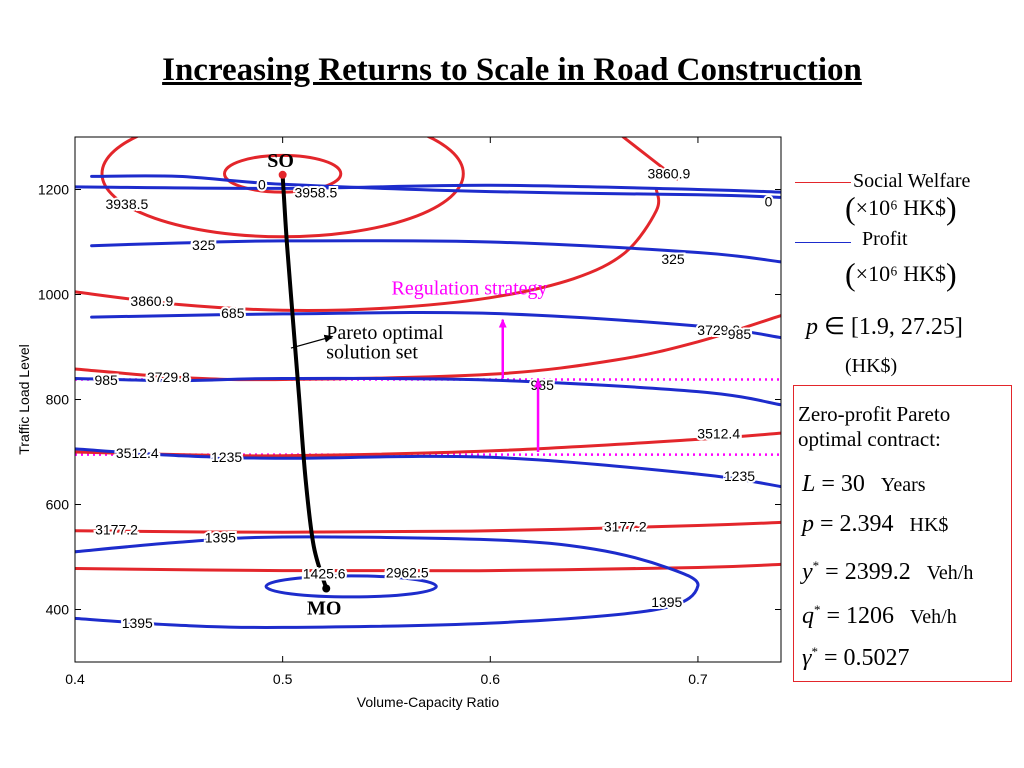 The width and height of the screenshot is (1024, 768). I want to click on x-tick-label-3: 0.7, so click(698, 679).